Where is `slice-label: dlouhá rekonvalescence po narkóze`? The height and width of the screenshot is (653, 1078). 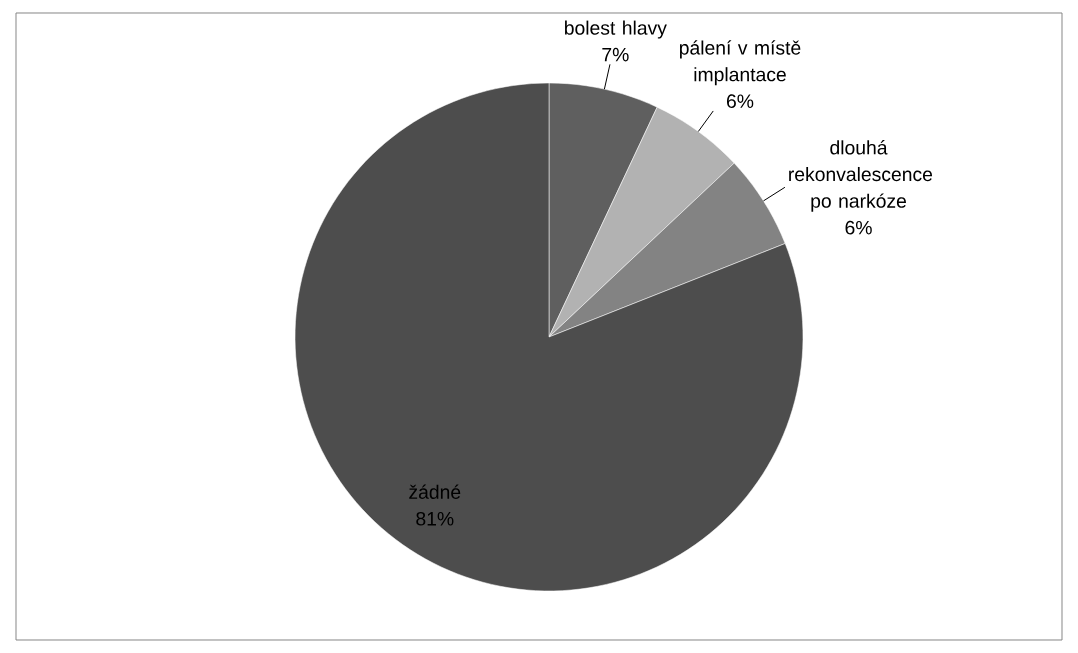 slice-label: dlouhá rekonvalescence po narkóze is located at coordinates (861, 176).